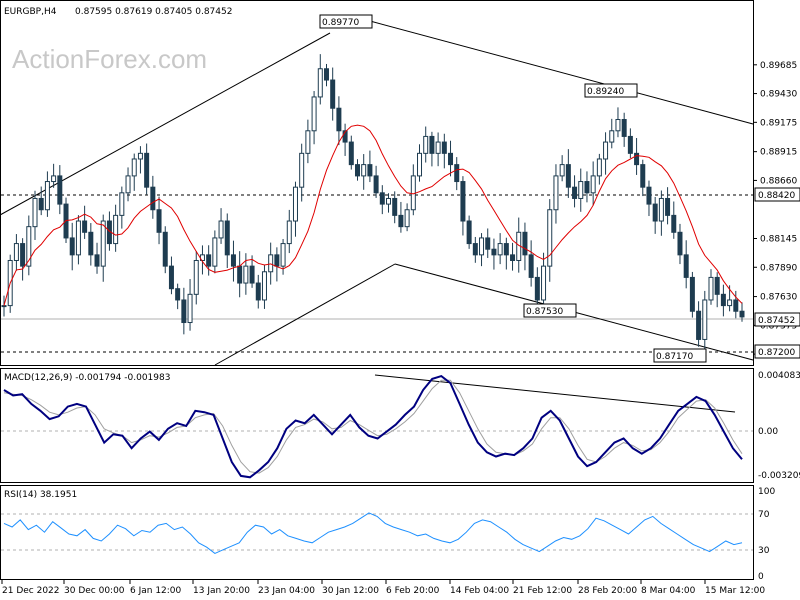 The width and height of the screenshot is (800, 600). I want to click on price-tick-label: 0.89430, so click(778, 95).